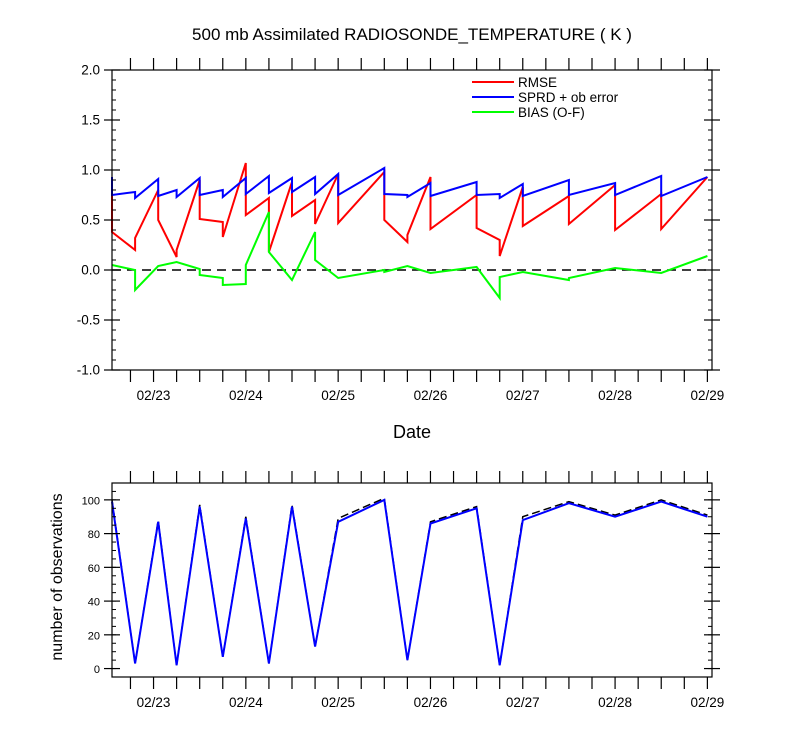 This screenshot has height=750, width=800. Describe the element at coordinates (97, 670) in the screenshot. I see `y-tick-label-1: 0` at that location.